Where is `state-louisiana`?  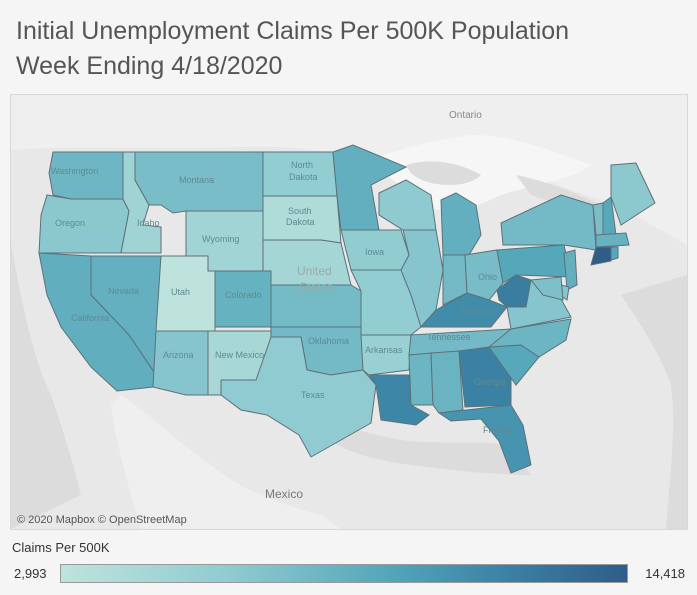 state-louisiana is located at coordinates (399, 400).